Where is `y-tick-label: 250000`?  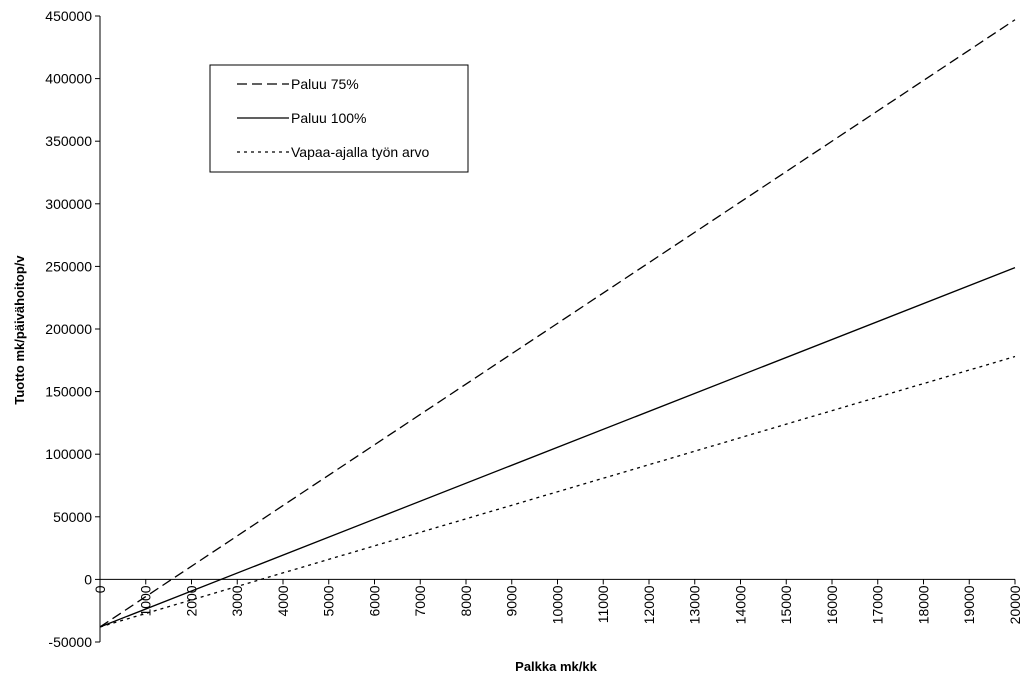
y-tick-label: 250000 is located at coordinates (68, 266).